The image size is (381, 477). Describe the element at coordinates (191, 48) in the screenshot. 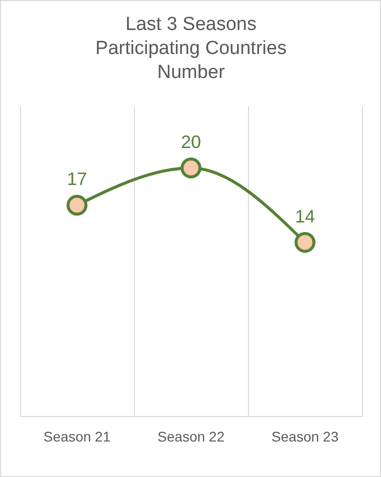

I see `chart-title: Last 3 Seasons Participating Countries Number` at that location.